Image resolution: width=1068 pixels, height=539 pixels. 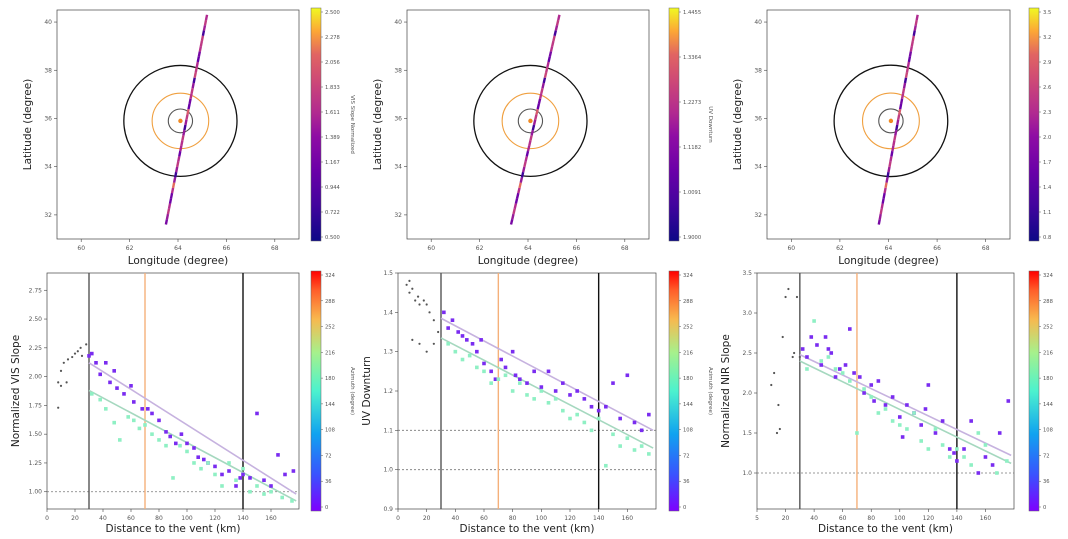 I want to click on y-tick-label: 1.5, so click(x=388, y=273).